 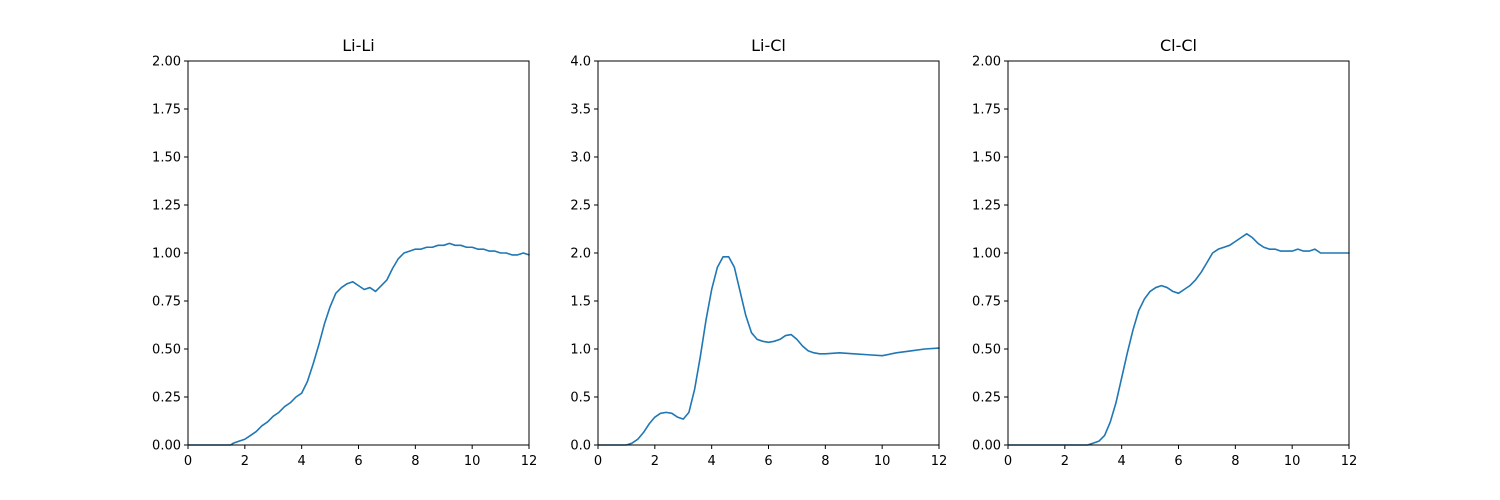 I want to click on y-tick-label-li-li: 0.25, so click(x=166, y=398).